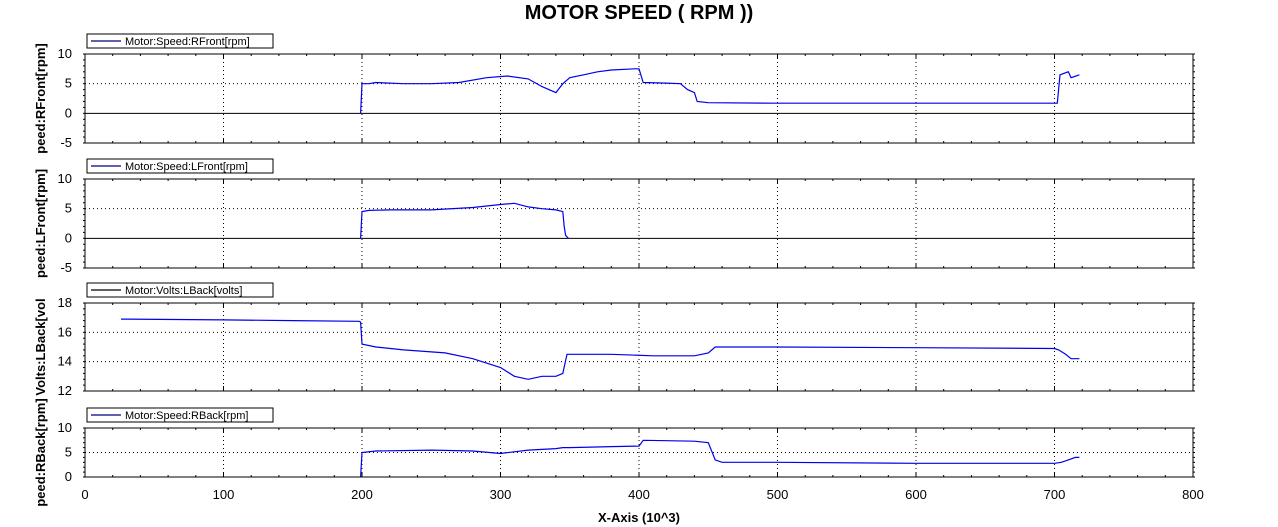 This screenshot has width=1278, height=527. I want to click on chart-title: MOTOR SPEED ( RPM )), so click(639, 13).